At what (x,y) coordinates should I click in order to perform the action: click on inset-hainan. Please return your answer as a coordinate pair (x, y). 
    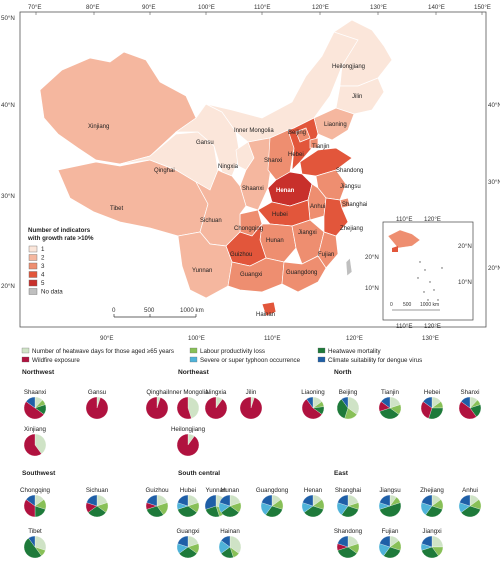
    Looking at the image, I should click on (395, 249).